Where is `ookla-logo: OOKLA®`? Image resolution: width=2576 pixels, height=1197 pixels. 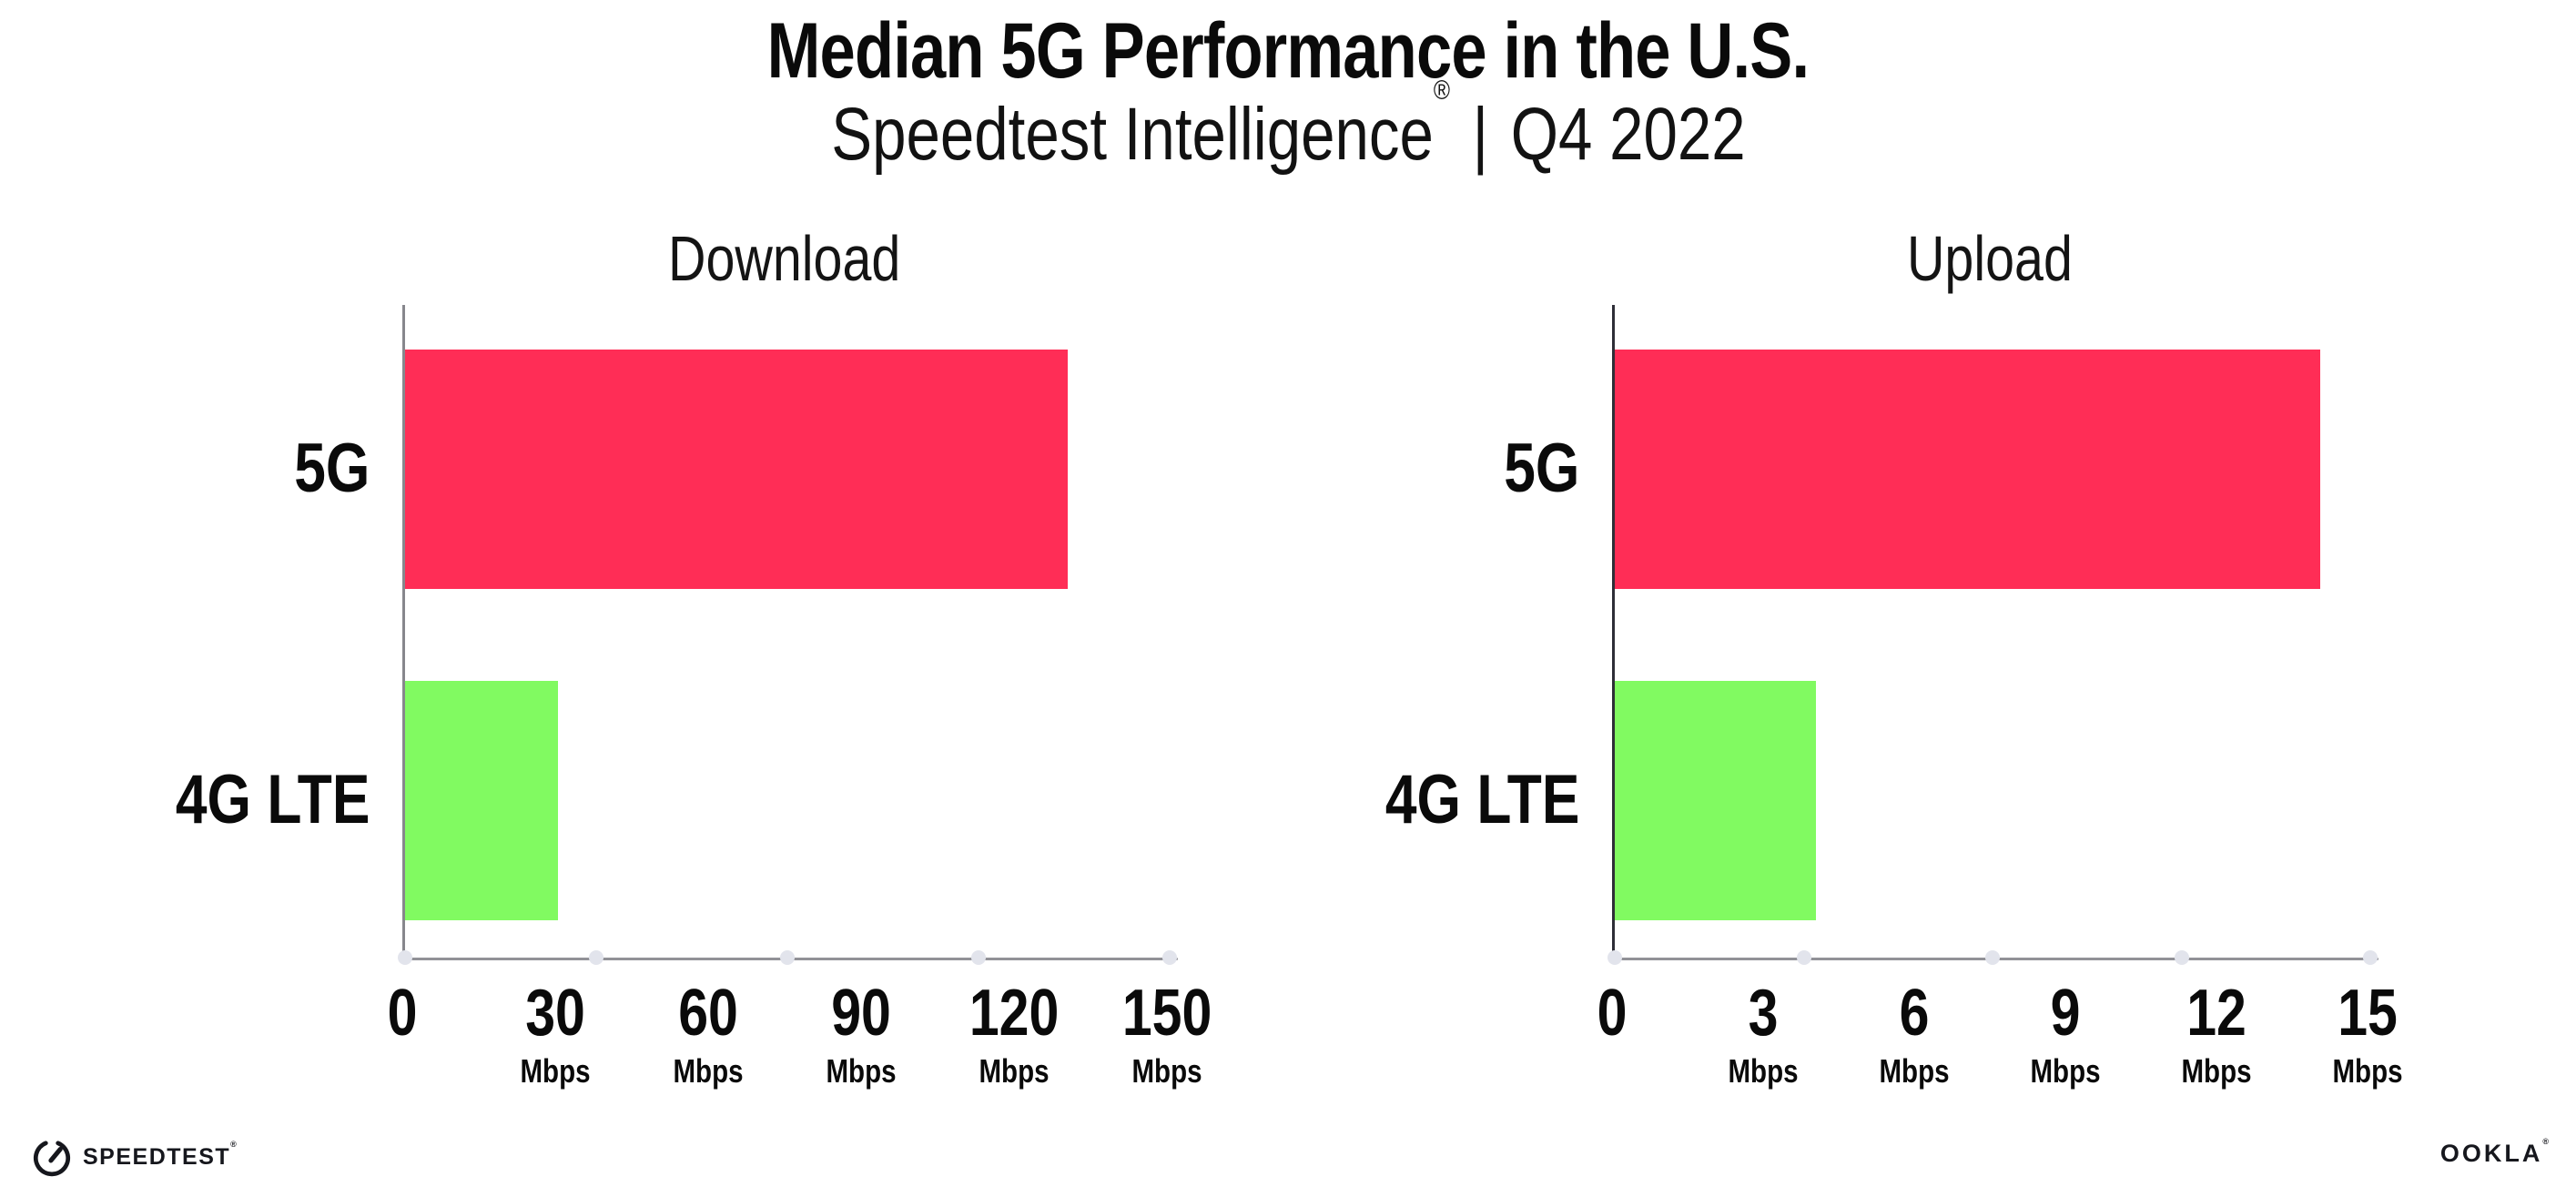 ookla-logo: OOKLA® is located at coordinates (2494, 1153).